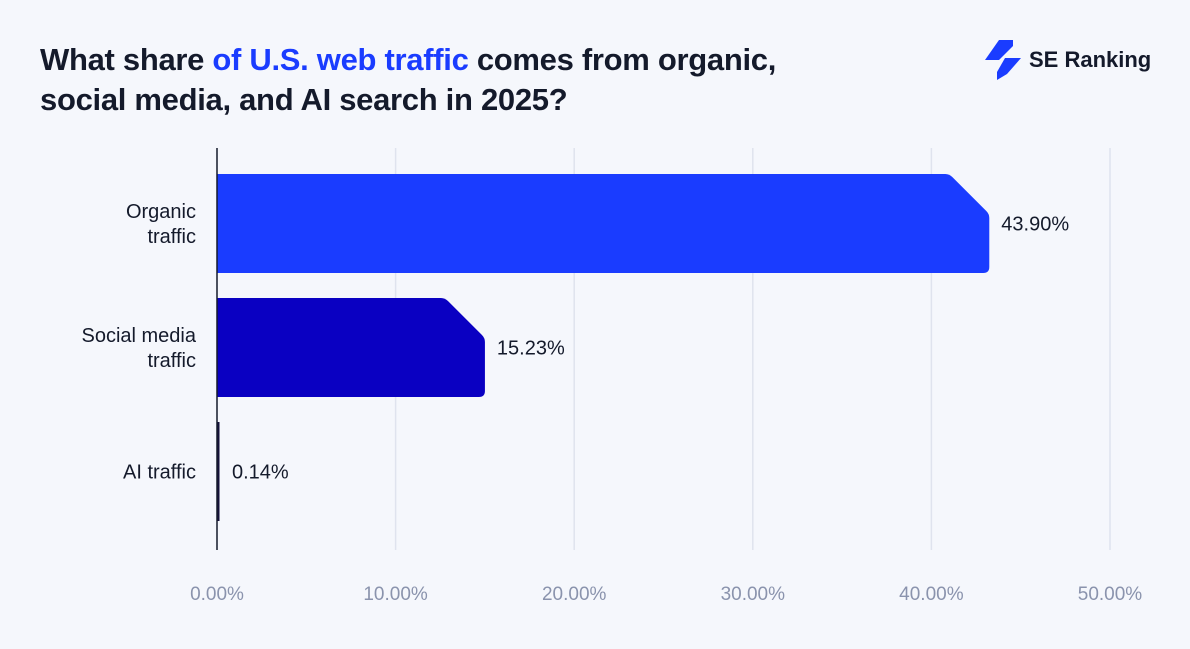  Describe the element at coordinates (1090, 59) in the screenshot. I see `logo-text: SE Ranking` at that location.